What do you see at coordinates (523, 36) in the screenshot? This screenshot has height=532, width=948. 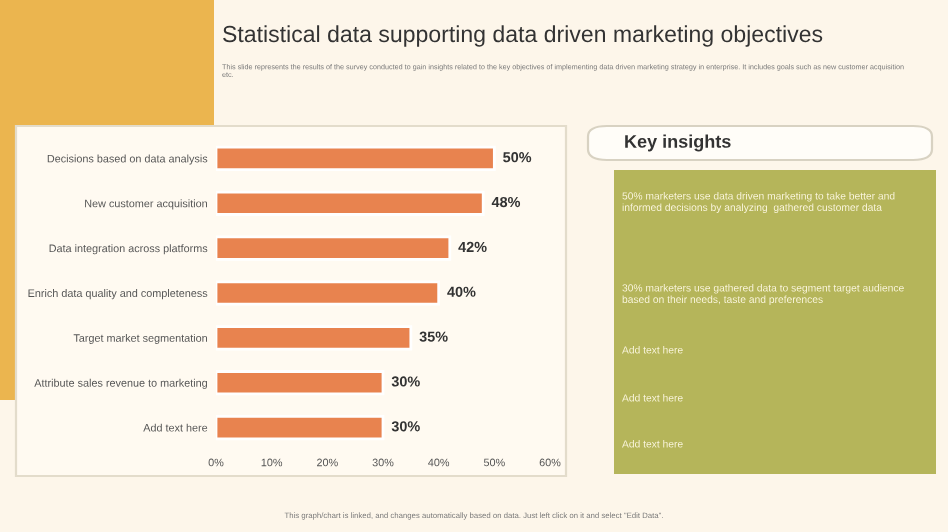 I see `chart-title: Statistical data supporting data driven marketing objectives` at bounding box center [523, 36].